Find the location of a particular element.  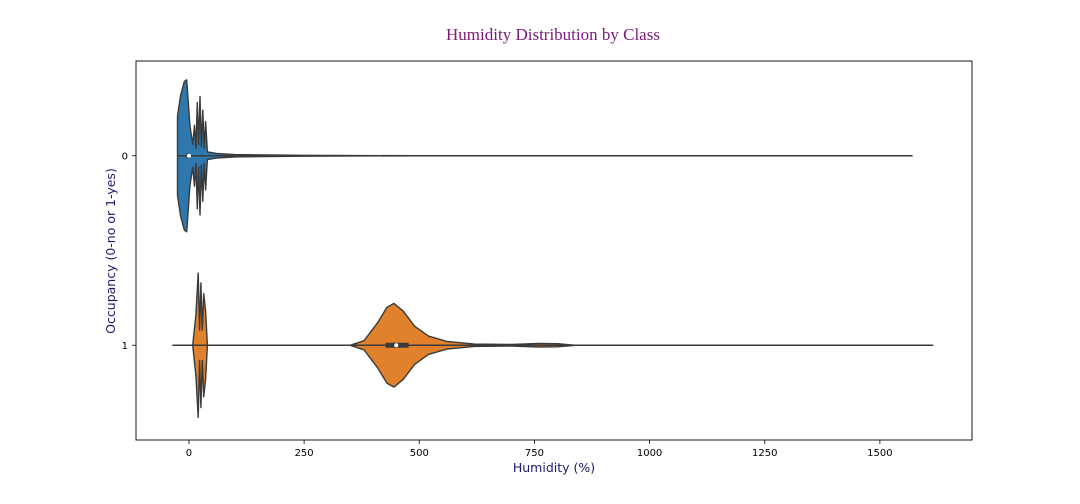

x-tick-label: 0 is located at coordinates (189, 453).